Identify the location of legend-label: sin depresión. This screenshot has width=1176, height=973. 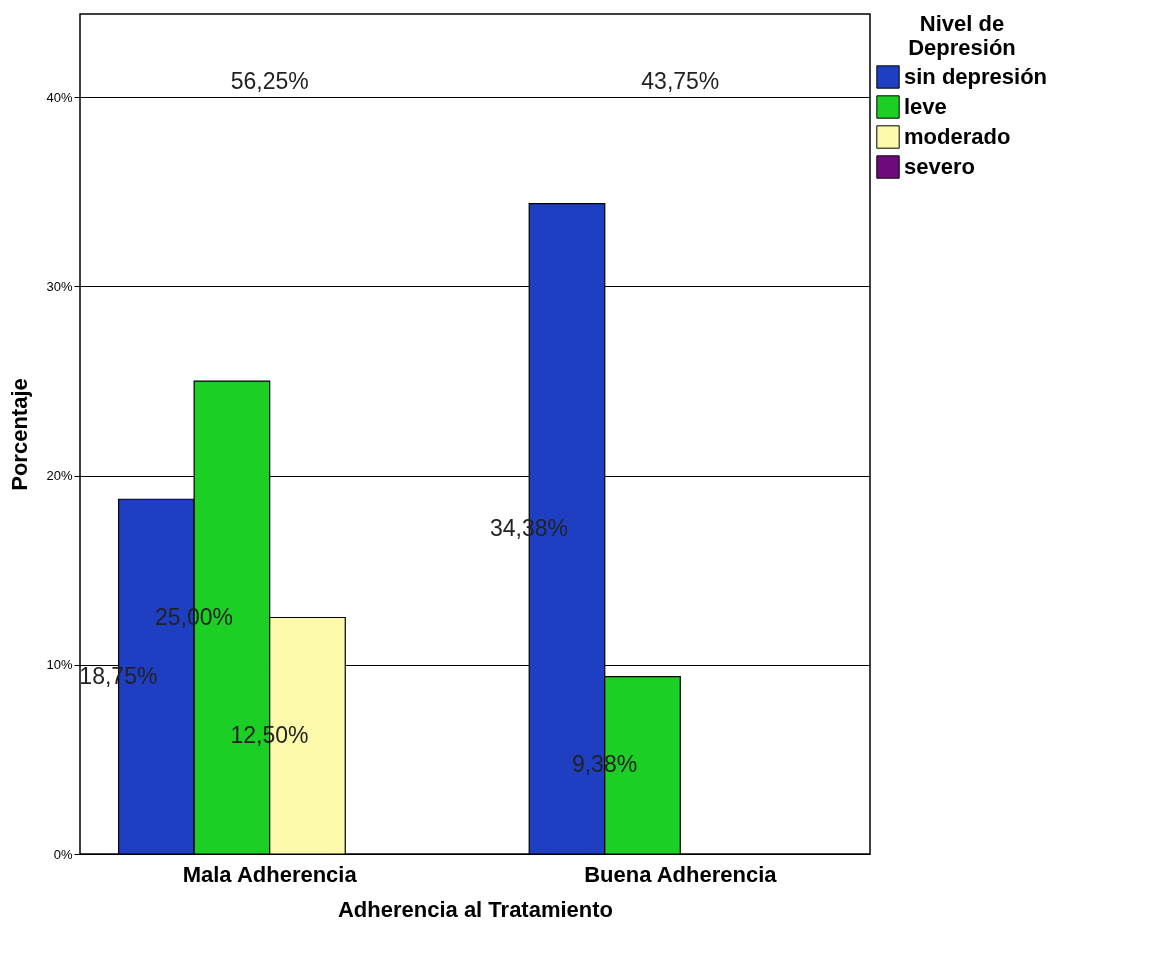
(976, 76).